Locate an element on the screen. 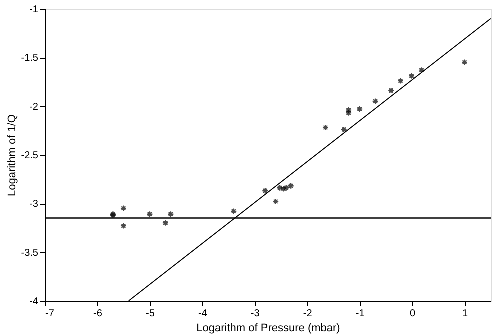 The image size is (500, 336). x-tick-label: -4 is located at coordinates (203, 314).